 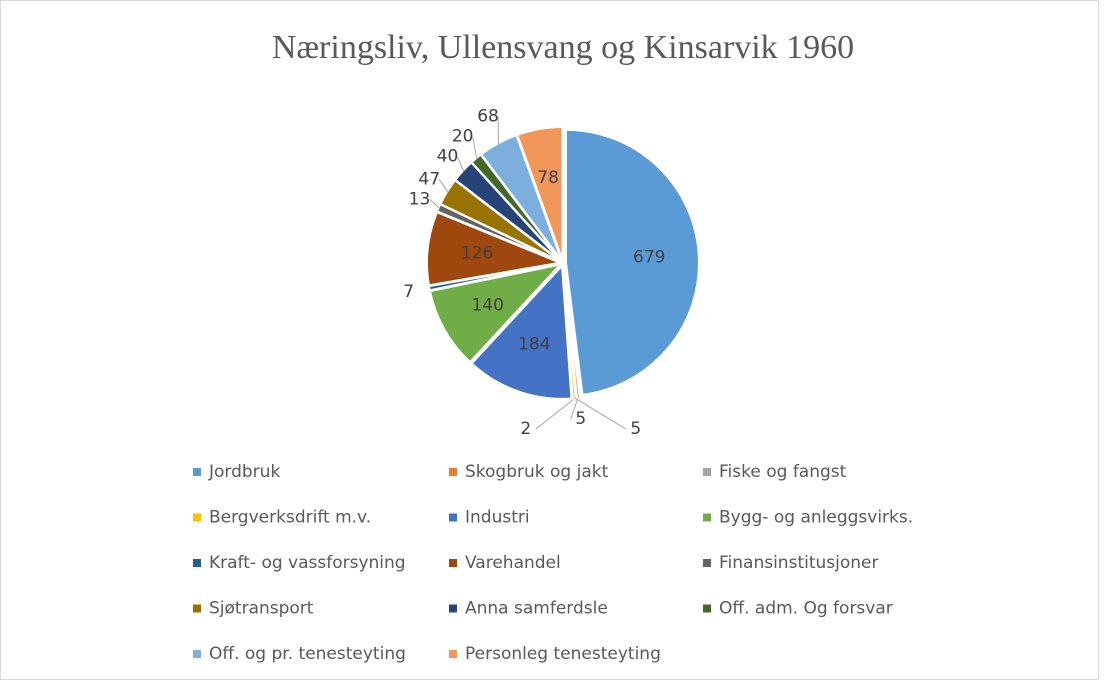 I want to click on legend-label: Bergverksdrift m.v., so click(x=290, y=518).